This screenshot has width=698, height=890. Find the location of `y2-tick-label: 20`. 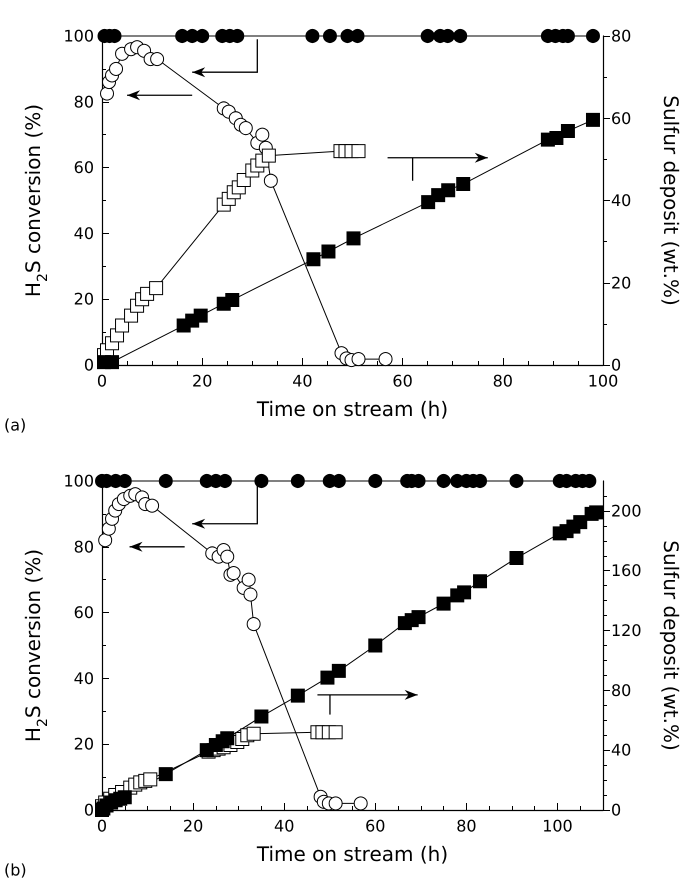

y2-tick-label: 20 is located at coordinates (621, 282).